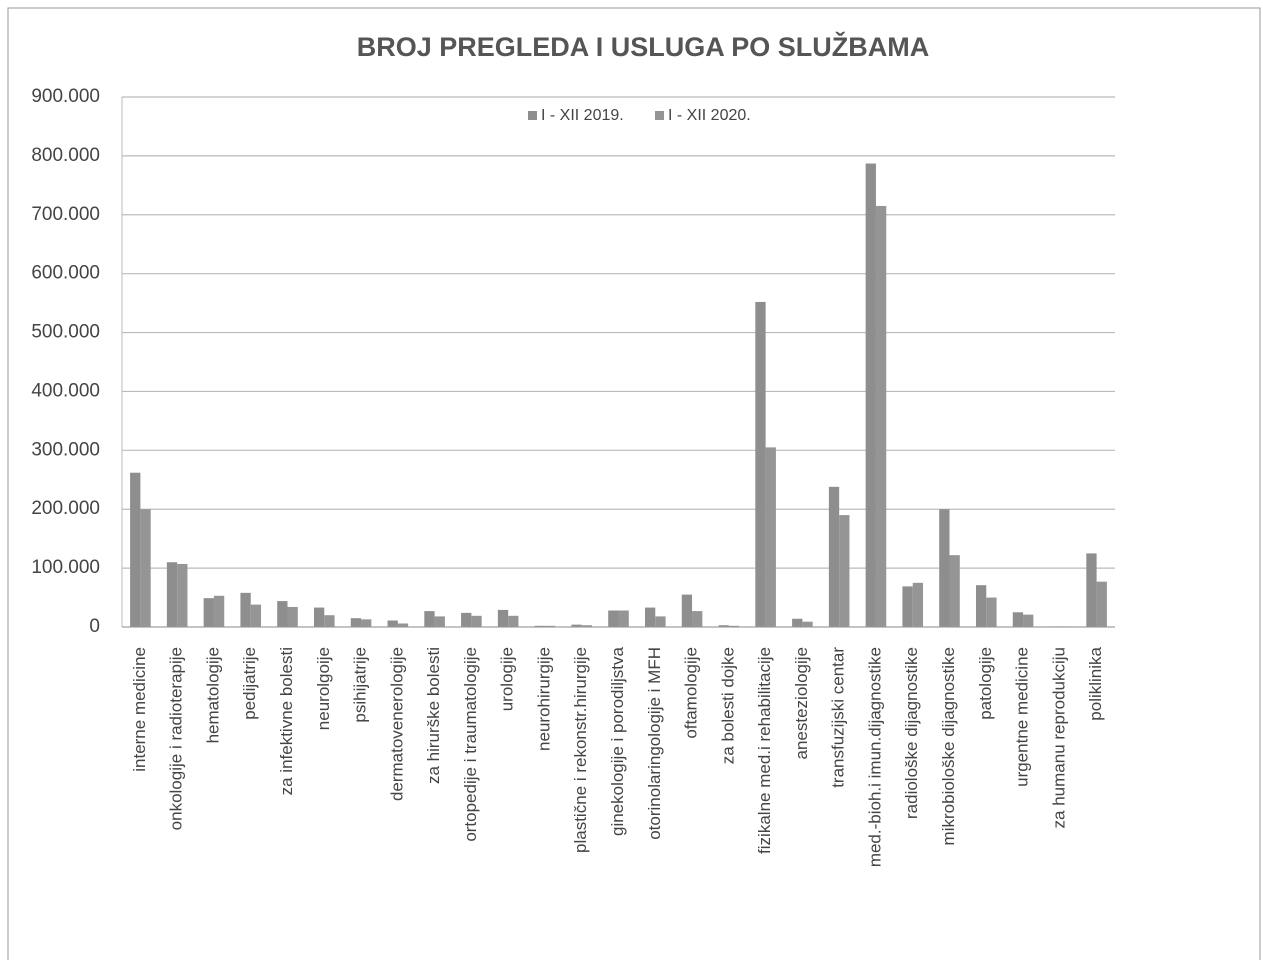  Describe the element at coordinates (212, 695) in the screenshot. I see `x-tick-label: hematologije` at that location.